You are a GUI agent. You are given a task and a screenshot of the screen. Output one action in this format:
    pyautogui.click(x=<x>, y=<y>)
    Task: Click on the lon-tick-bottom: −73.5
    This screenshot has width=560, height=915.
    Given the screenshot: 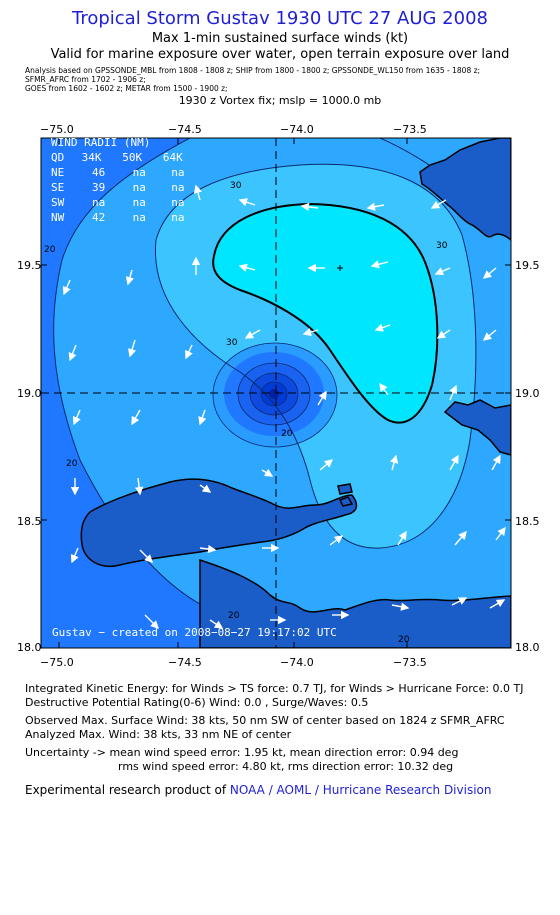 What is the action you would take?
    pyautogui.click(x=410, y=662)
    